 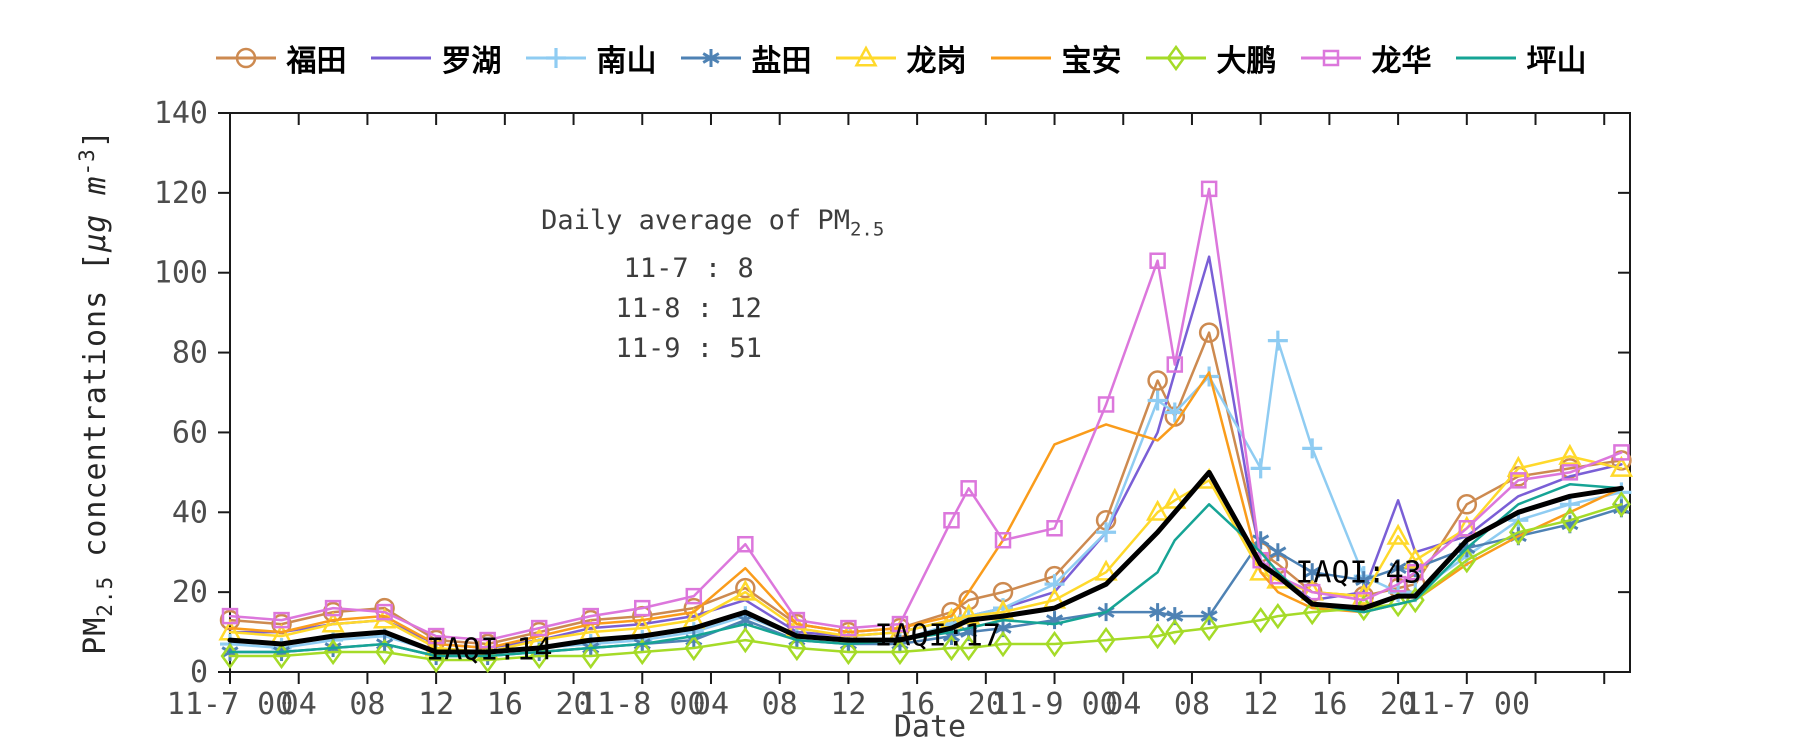 What do you see at coordinates (181, 193) in the screenshot?
I see `y-tick-label: 120` at bounding box center [181, 193].